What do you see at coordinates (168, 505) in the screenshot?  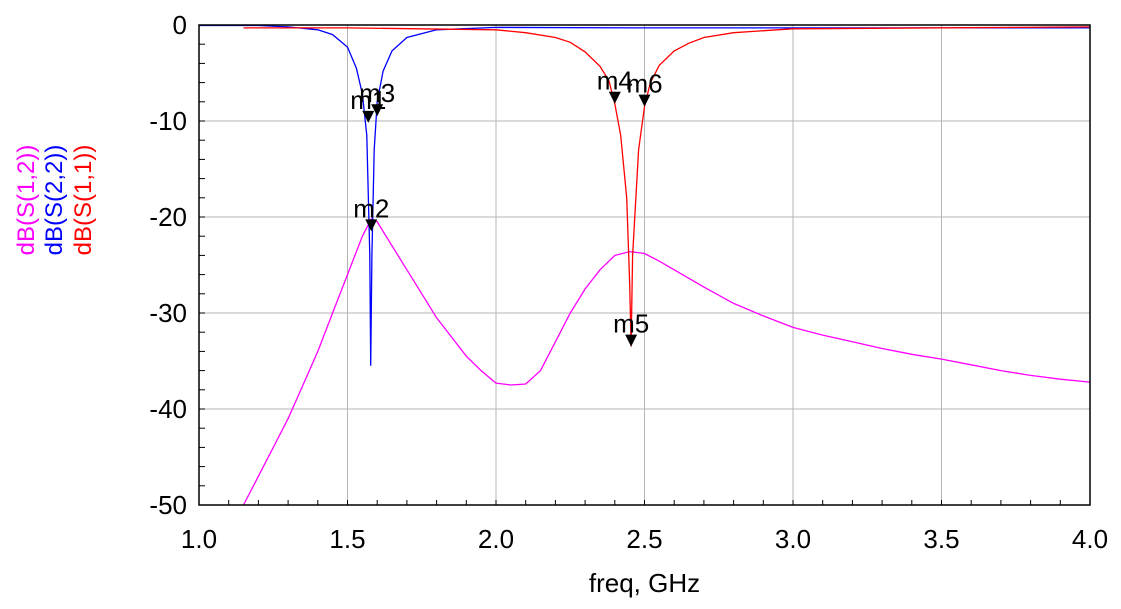 I see `y-tick-label: -50` at bounding box center [168, 505].